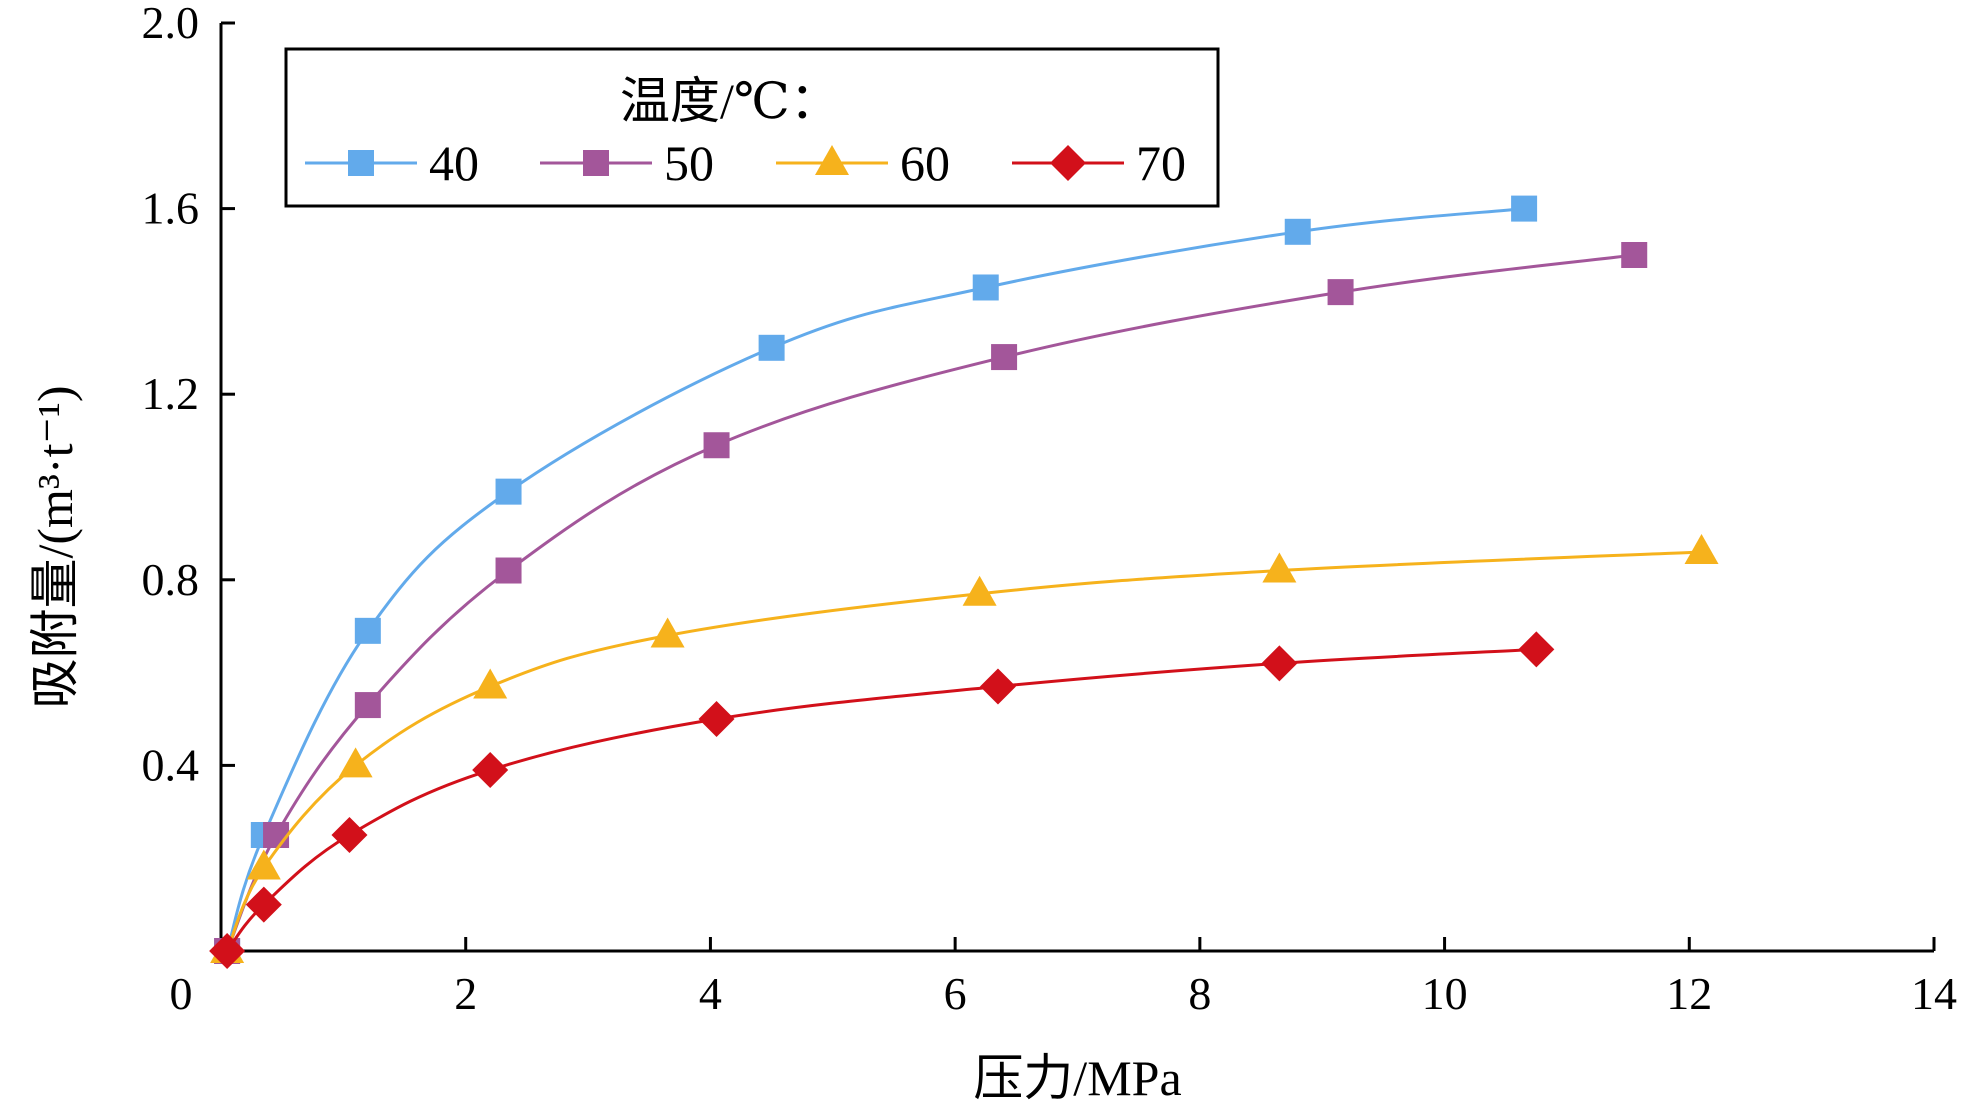 Image resolution: width=1969 pixels, height=1120 pixels. Describe the element at coordinates (392, 163) in the screenshot. I see `legend-item-40: 40` at that location.